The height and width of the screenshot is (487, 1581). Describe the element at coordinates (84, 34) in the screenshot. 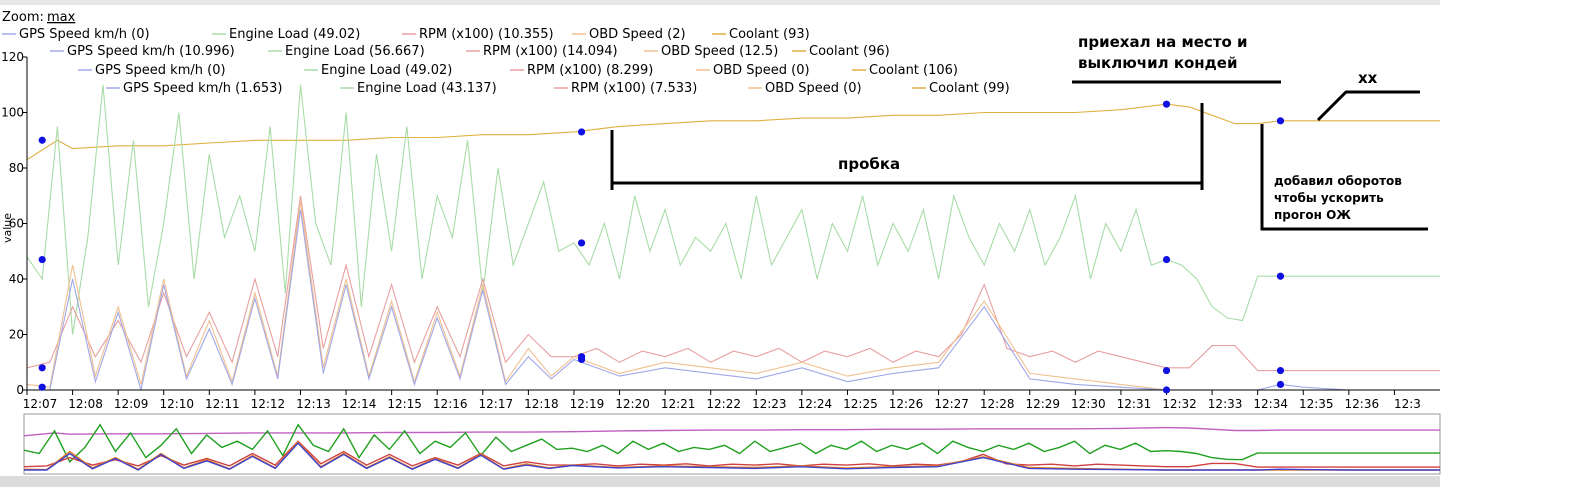

I see `legend-entry-0-0: GPS Speed km/h (0)` at that location.